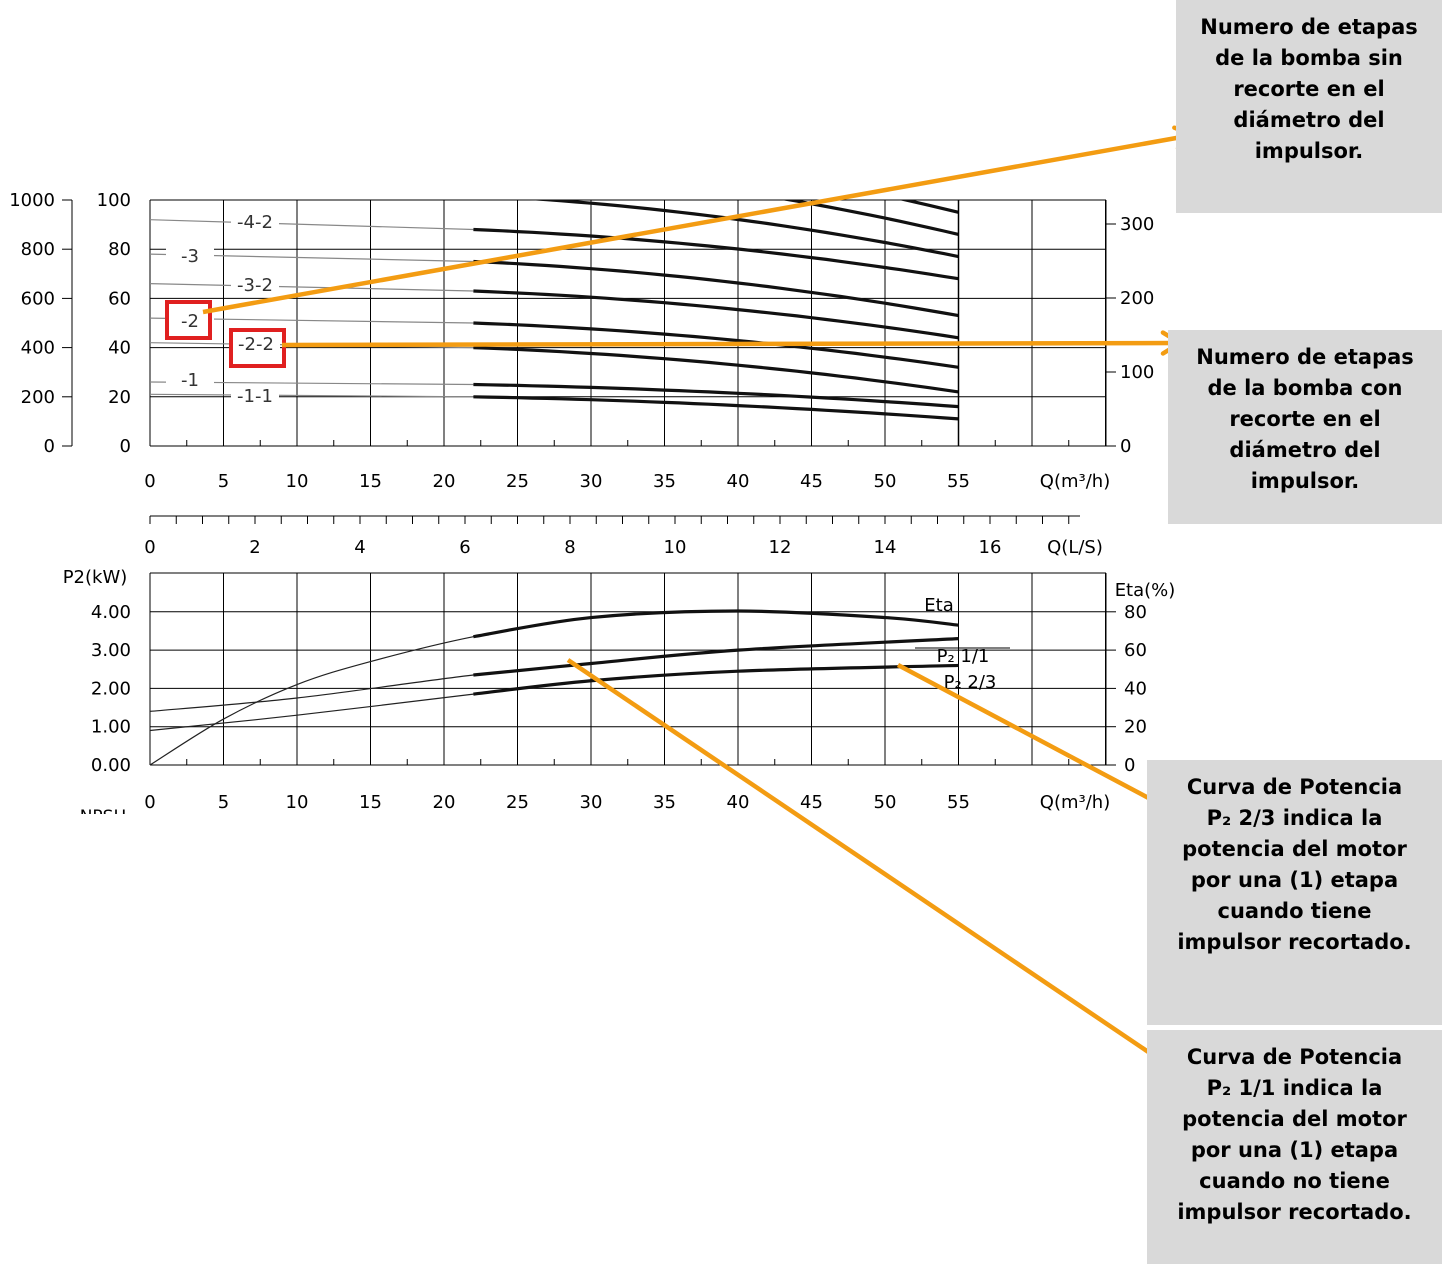 The width and height of the screenshot is (1443, 1264). Describe the element at coordinates (111, 727) in the screenshot. I see `bottom-y-tick-label: 1.00` at that location.